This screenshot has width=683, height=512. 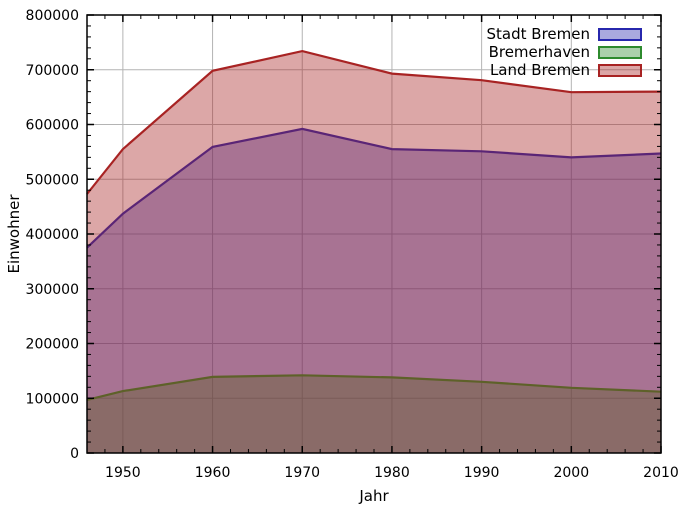 I want to click on series-bremerhaven-area, so click(x=374, y=414).